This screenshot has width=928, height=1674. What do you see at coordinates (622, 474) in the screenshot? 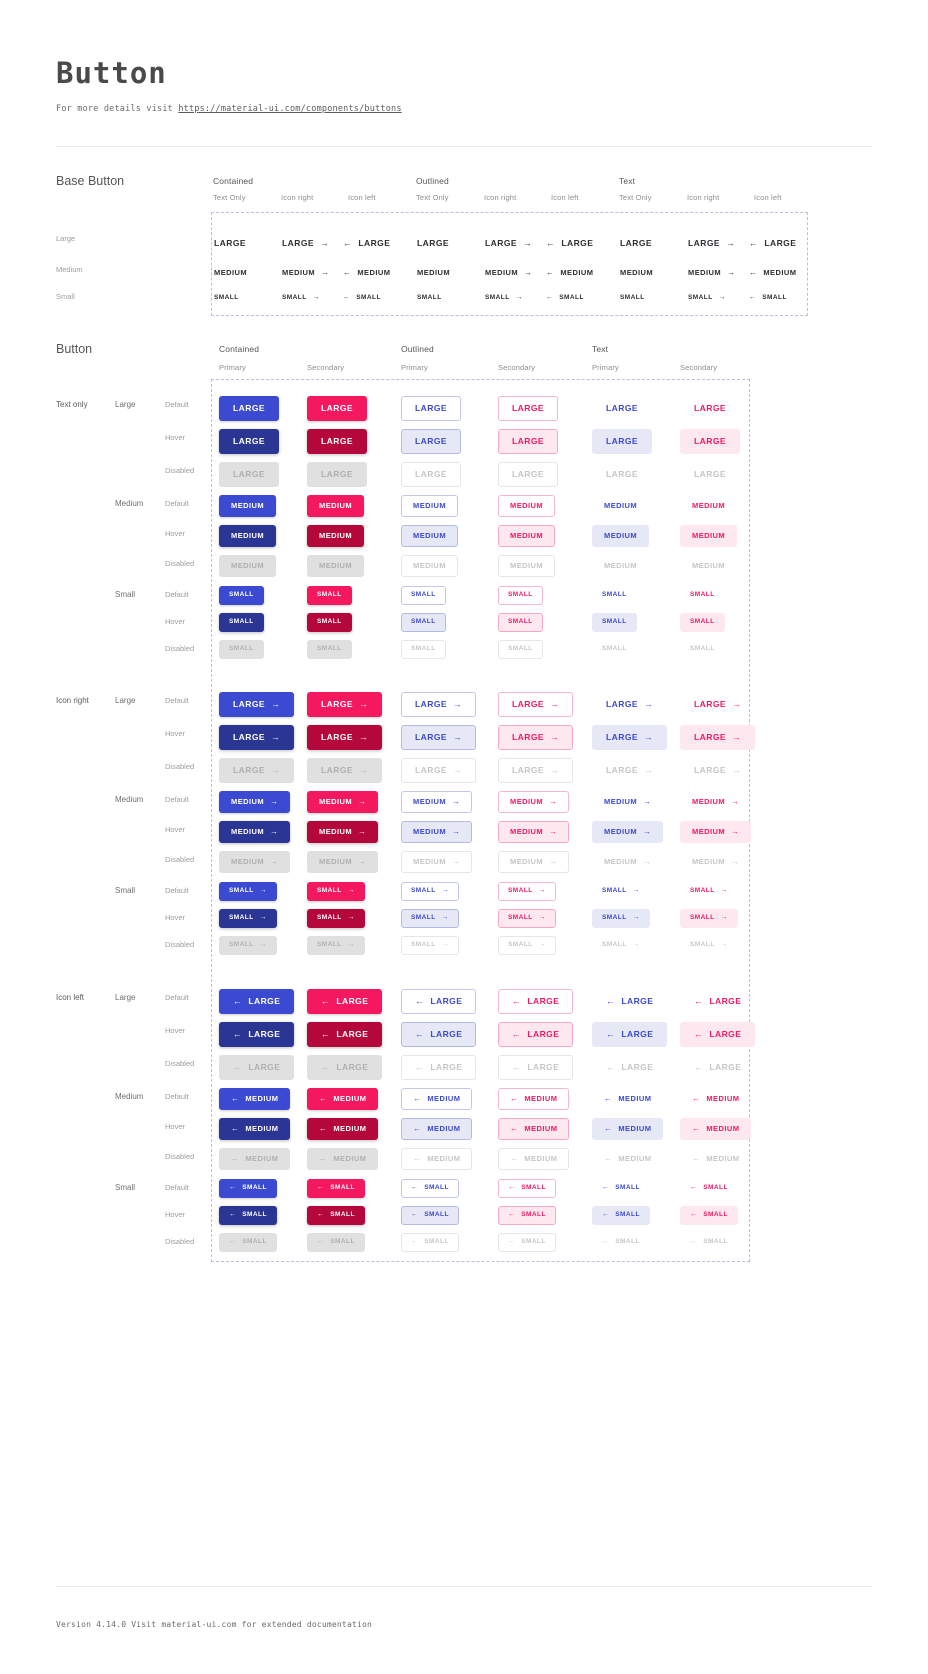
I see `button-text-only-text-primary-large-disabled: LARGE` at bounding box center [622, 474].